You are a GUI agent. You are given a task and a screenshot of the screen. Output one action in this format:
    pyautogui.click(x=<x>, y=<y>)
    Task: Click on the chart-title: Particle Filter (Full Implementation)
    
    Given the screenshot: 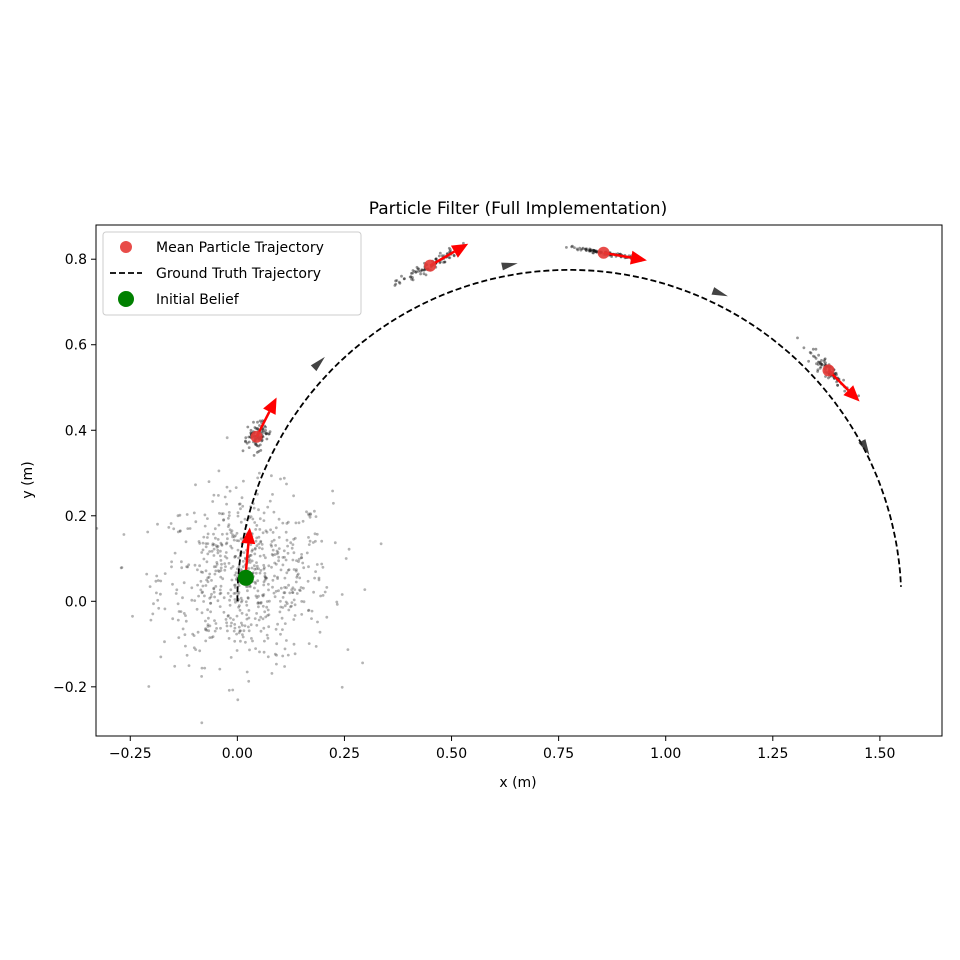 What is the action you would take?
    pyautogui.click(x=518, y=209)
    